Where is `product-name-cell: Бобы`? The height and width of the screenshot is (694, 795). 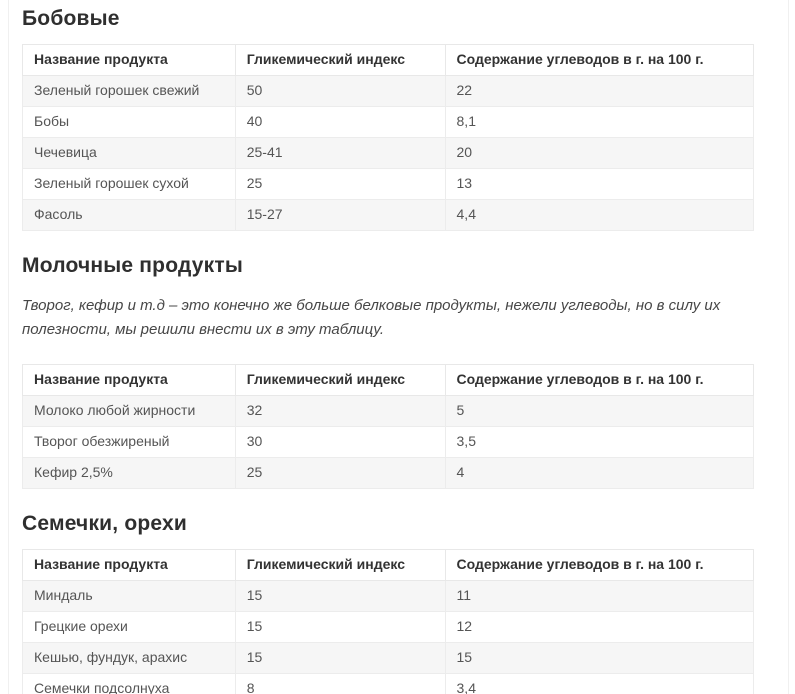
product-name-cell: Бобы is located at coordinates (129, 122).